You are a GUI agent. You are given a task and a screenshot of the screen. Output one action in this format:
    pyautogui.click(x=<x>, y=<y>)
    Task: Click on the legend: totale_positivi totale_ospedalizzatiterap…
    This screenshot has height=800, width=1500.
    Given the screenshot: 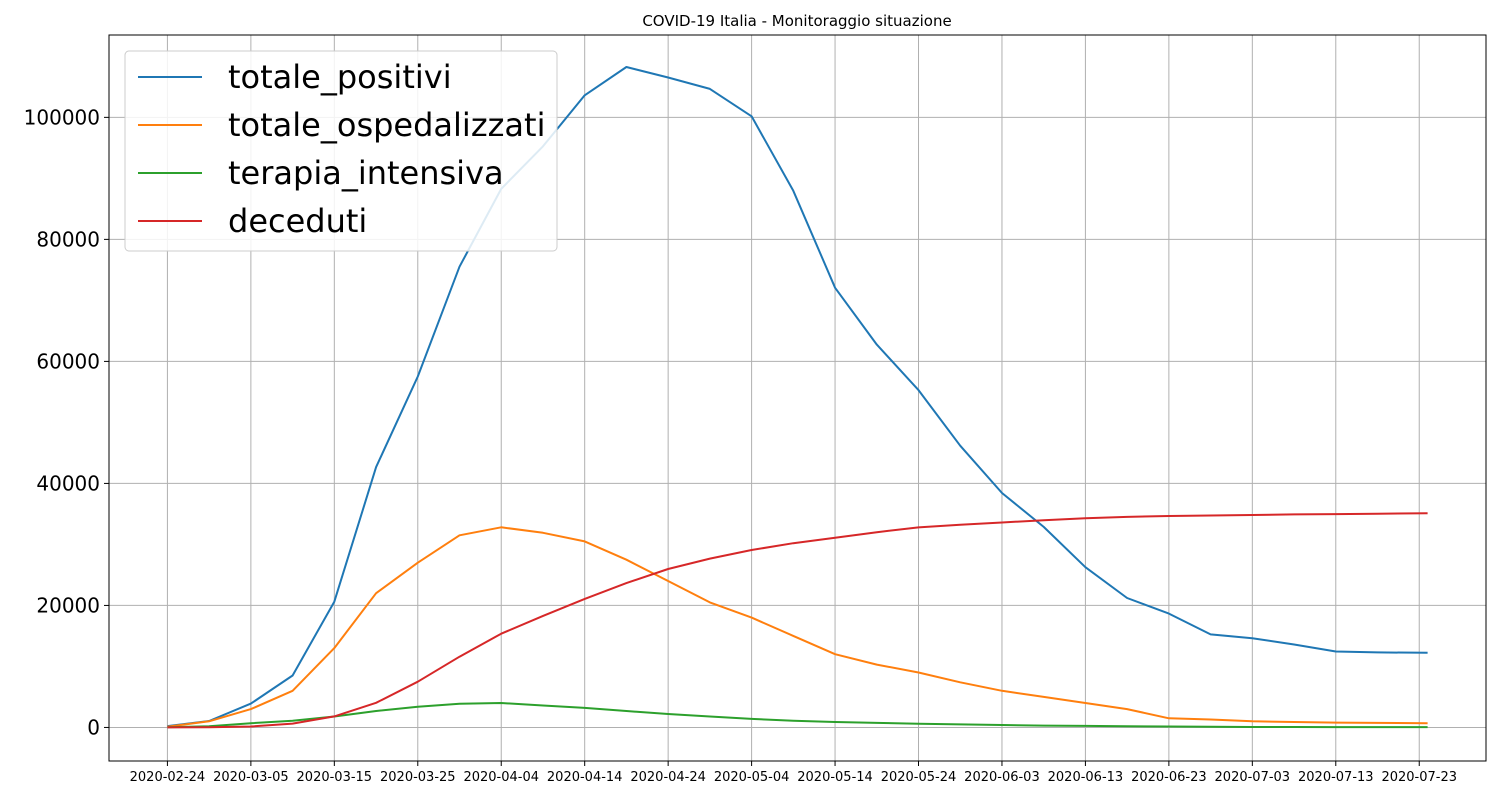 What is the action you would take?
    pyautogui.click(x=341, y=151)
    